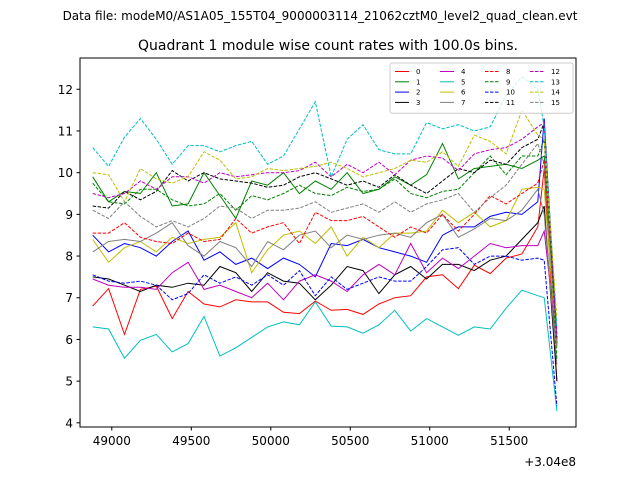  I want to click on y-axis: 4 5 6 7 8 9 10 11 12, so click(69, 256).